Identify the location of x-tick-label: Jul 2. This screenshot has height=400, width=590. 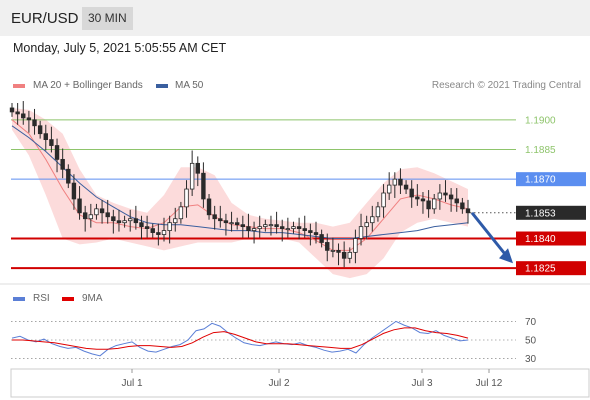
(279, 383).